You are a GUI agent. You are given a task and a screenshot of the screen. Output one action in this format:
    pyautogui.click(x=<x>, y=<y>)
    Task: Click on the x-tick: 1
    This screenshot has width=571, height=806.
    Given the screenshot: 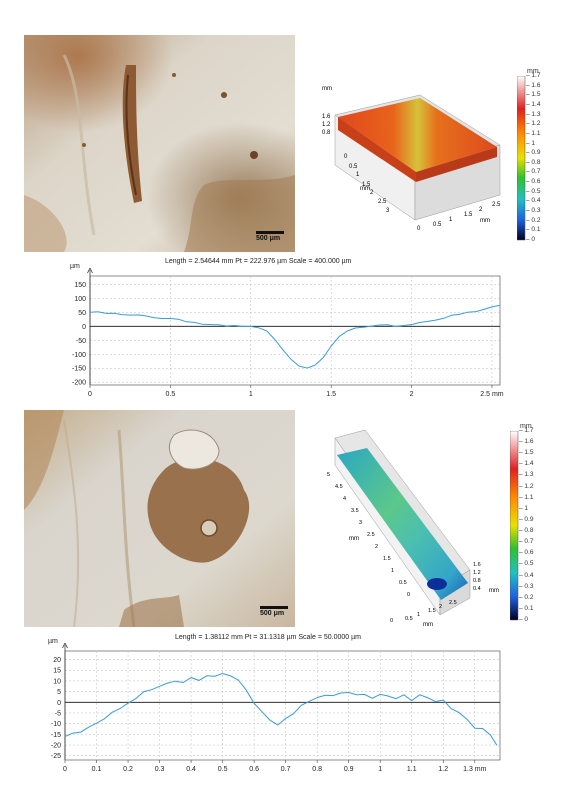 What is the action you would take?
    pyautogui.click(x=451, y=220)
    